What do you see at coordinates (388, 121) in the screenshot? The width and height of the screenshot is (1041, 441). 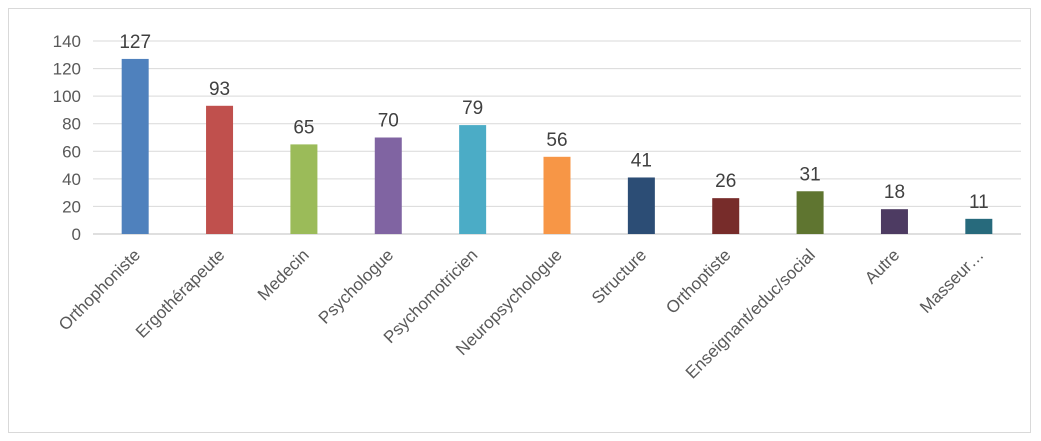 I see `data-label: 70` at bounding box center [388, 121].